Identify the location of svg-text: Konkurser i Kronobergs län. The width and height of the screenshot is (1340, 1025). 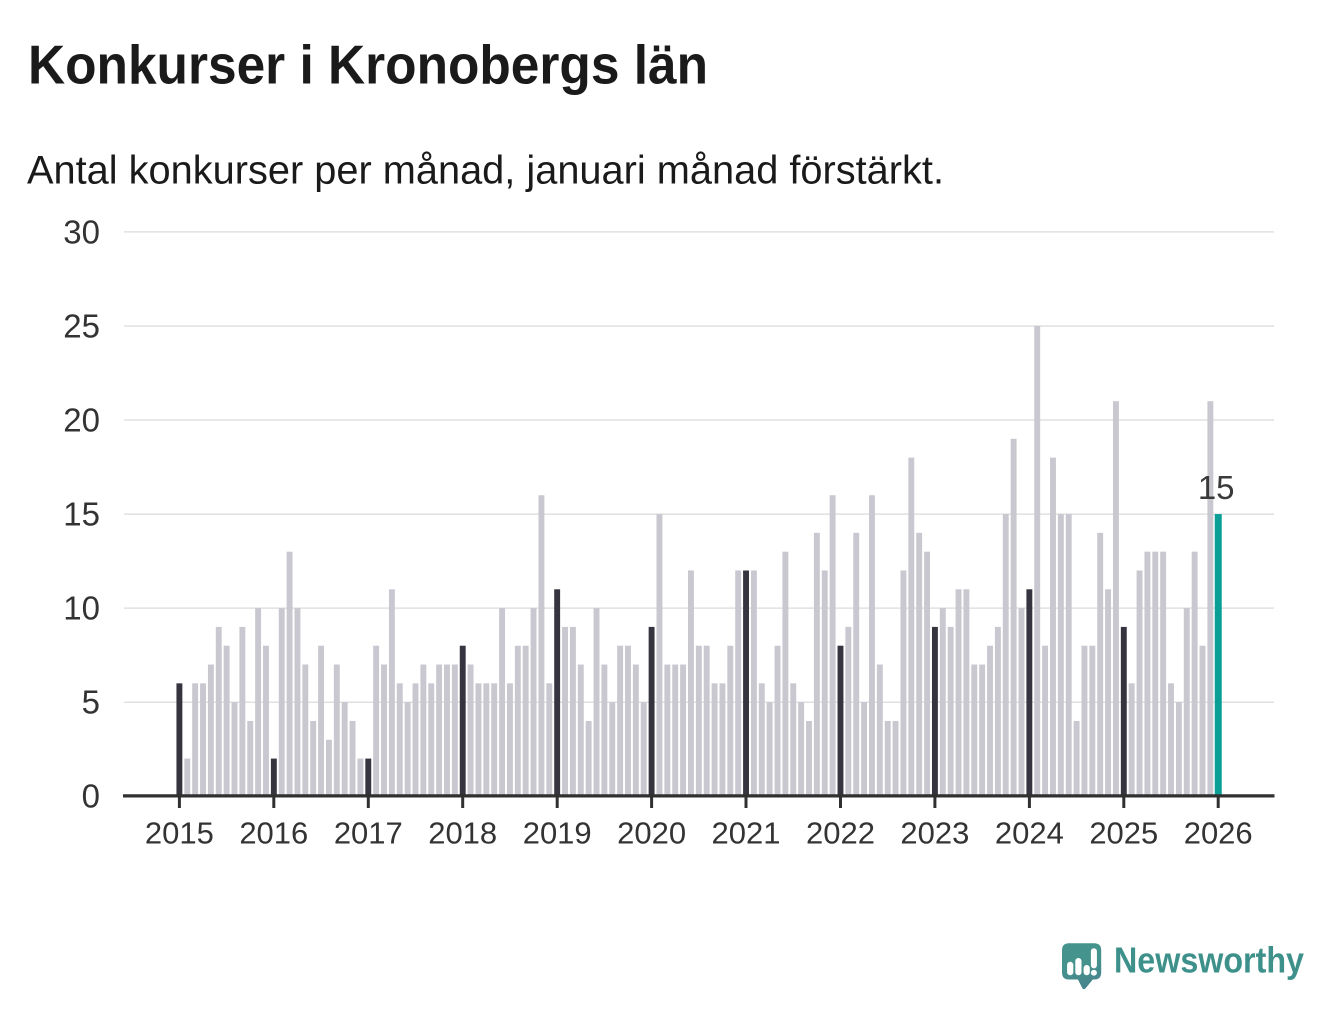
(368, 64).